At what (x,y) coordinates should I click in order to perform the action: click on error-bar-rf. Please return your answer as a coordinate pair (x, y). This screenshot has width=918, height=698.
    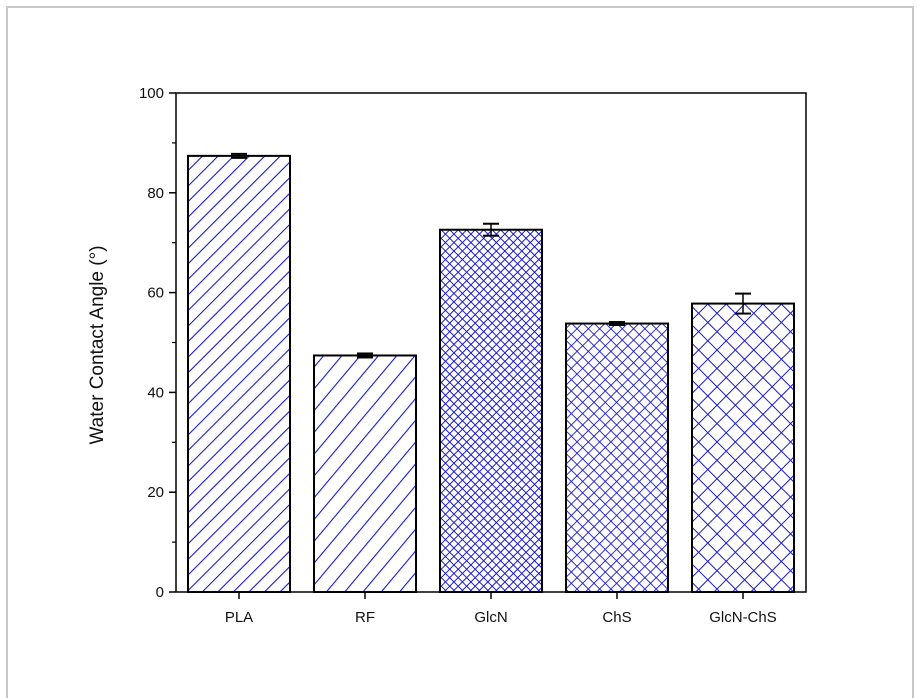
    Looking at the image, I should click on (365, 355).